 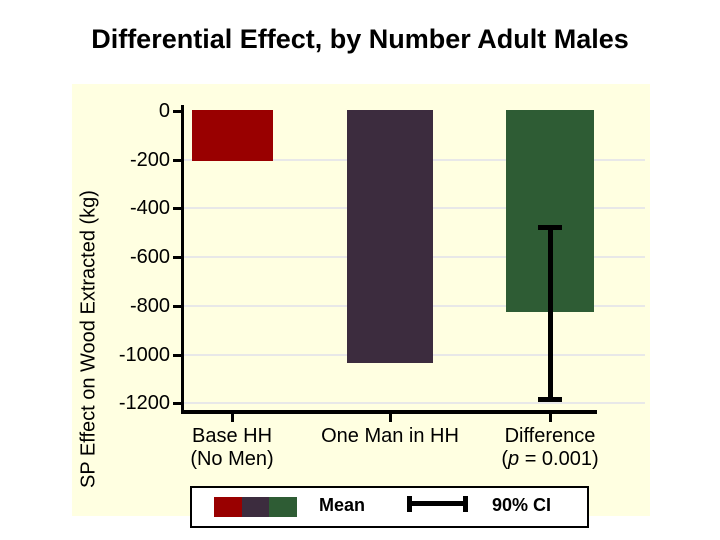 What do you see at coordinates (232, 135) in the screenshot?
I see `bar-base-hh` at bounding box center [232, 135].